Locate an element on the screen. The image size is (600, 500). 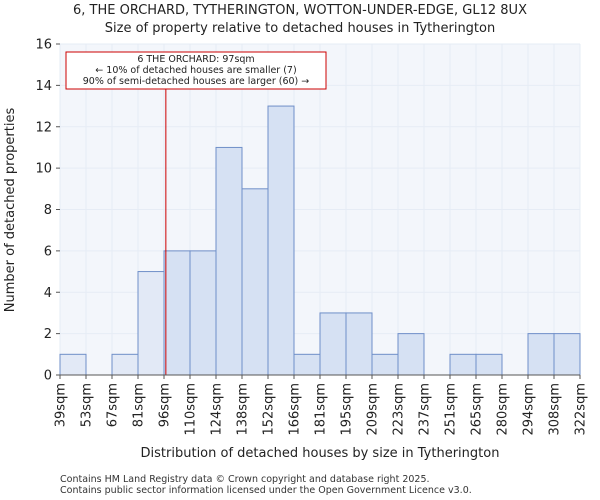
x-tick-label: 209sqm is located at coordinates (373, 409).